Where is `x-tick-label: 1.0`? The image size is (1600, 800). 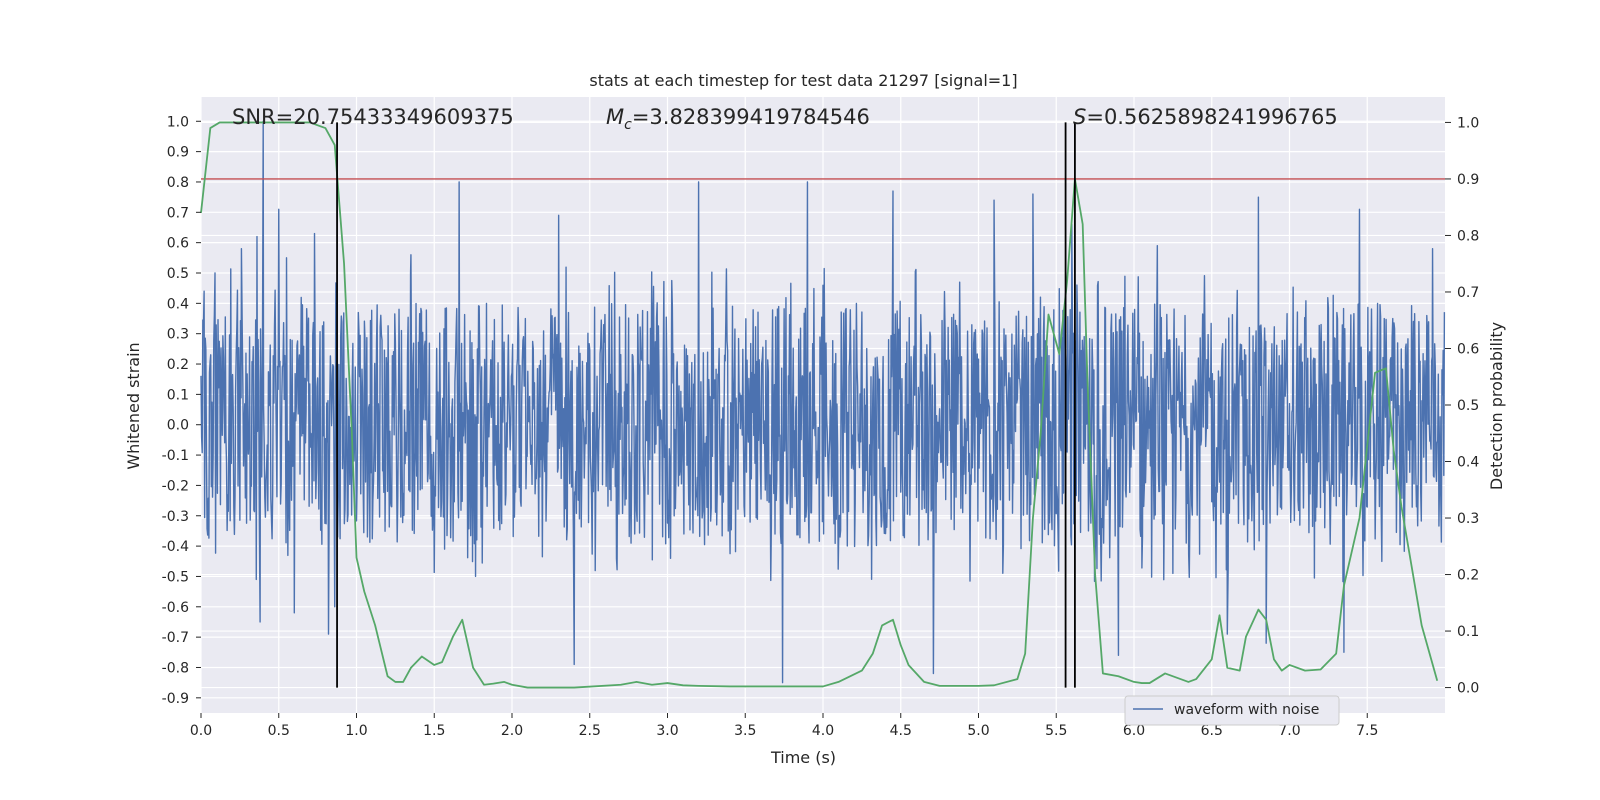 x-tick-label: 1.0 is located at coordinates (356, 731).